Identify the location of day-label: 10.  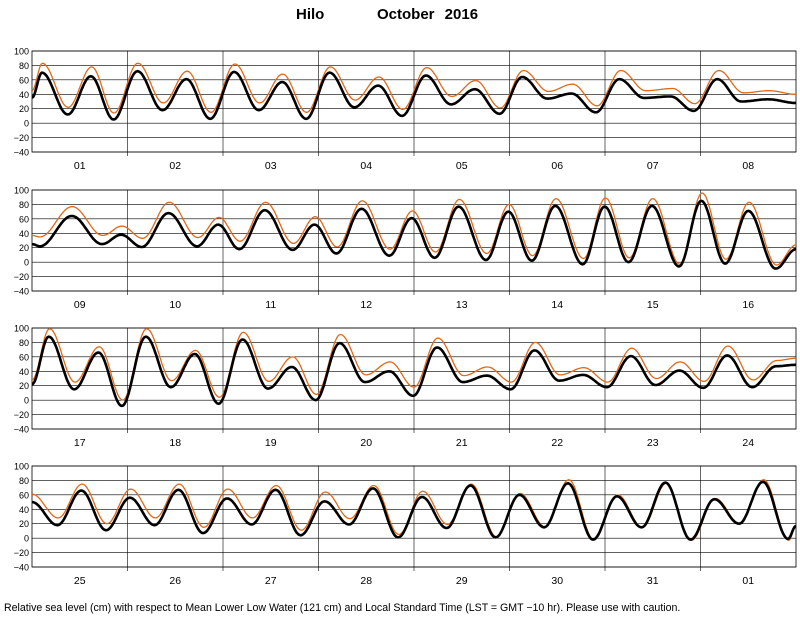
(175, 305).